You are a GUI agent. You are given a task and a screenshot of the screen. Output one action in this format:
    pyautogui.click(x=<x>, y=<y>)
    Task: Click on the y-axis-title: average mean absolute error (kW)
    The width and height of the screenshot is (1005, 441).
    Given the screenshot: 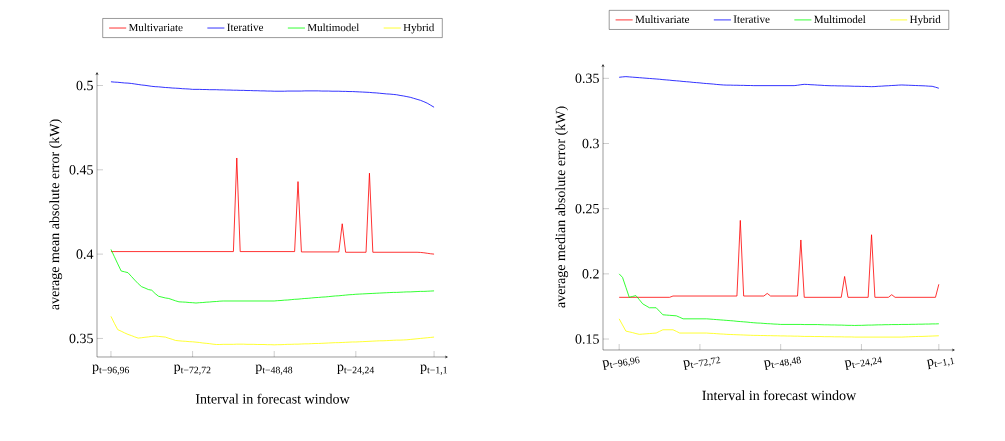 What is the action you would take?
    pyautogui.click(x=56, y=214)
    